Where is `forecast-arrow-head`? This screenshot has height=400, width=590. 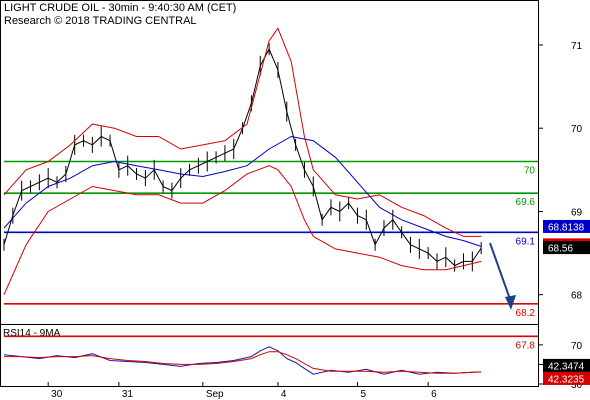 forecast-arrow-head is located at coordinates (510, 302).